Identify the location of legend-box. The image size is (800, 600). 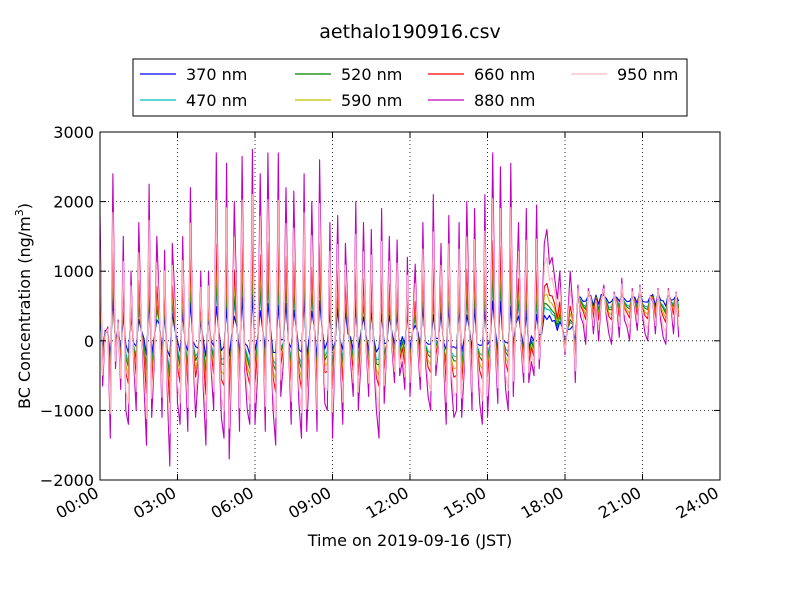
(410, 87).